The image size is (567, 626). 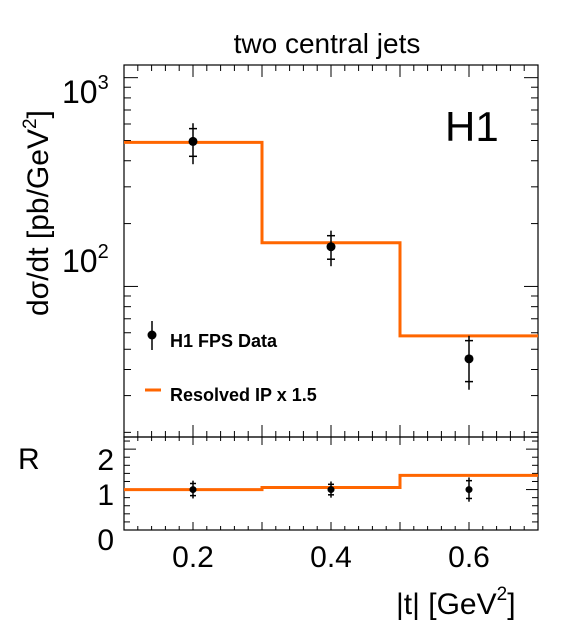 What do you see at coordinates (243, 395) in the screenshot?
I see `legend-label-model: Resolved IP x 1.5` at bounding box center [243, 395].